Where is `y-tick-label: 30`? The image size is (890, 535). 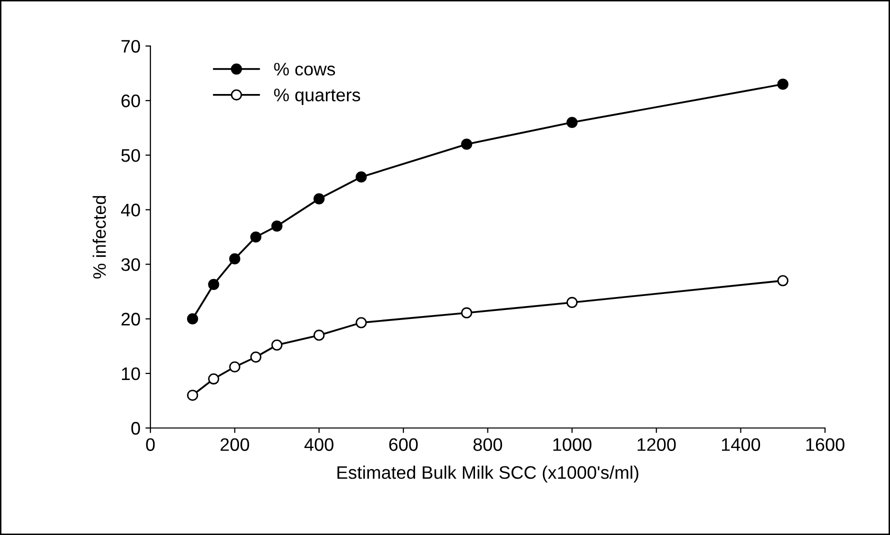 y-tick-label: 30 is located at coordinates (130, 265).